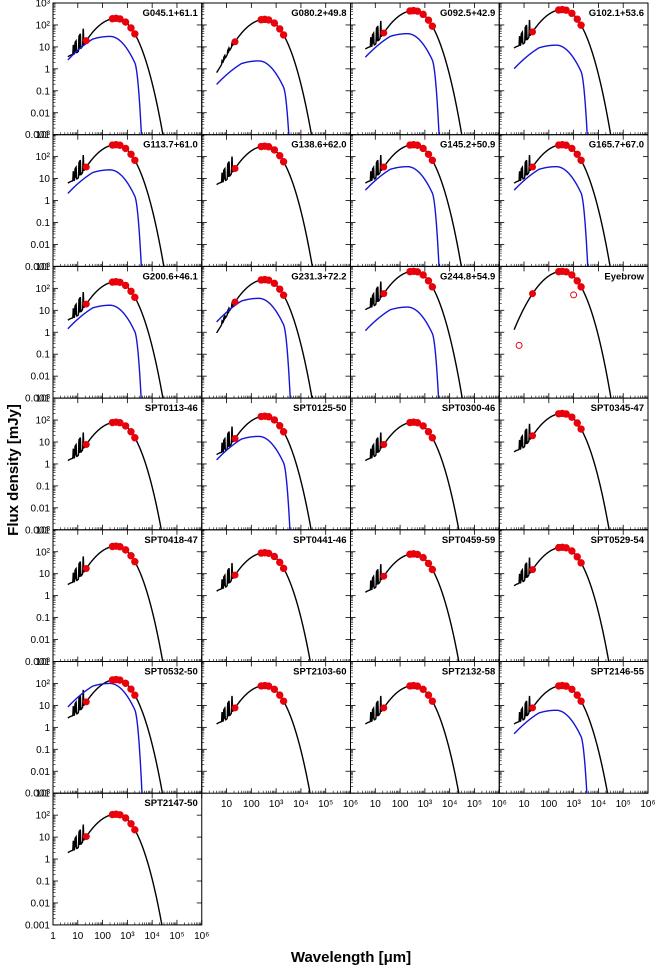  What do you see at coordinates (170, 803) in the screenshot?
I see `panel-label: SPT2147-50` at bounding box center [170, 803].